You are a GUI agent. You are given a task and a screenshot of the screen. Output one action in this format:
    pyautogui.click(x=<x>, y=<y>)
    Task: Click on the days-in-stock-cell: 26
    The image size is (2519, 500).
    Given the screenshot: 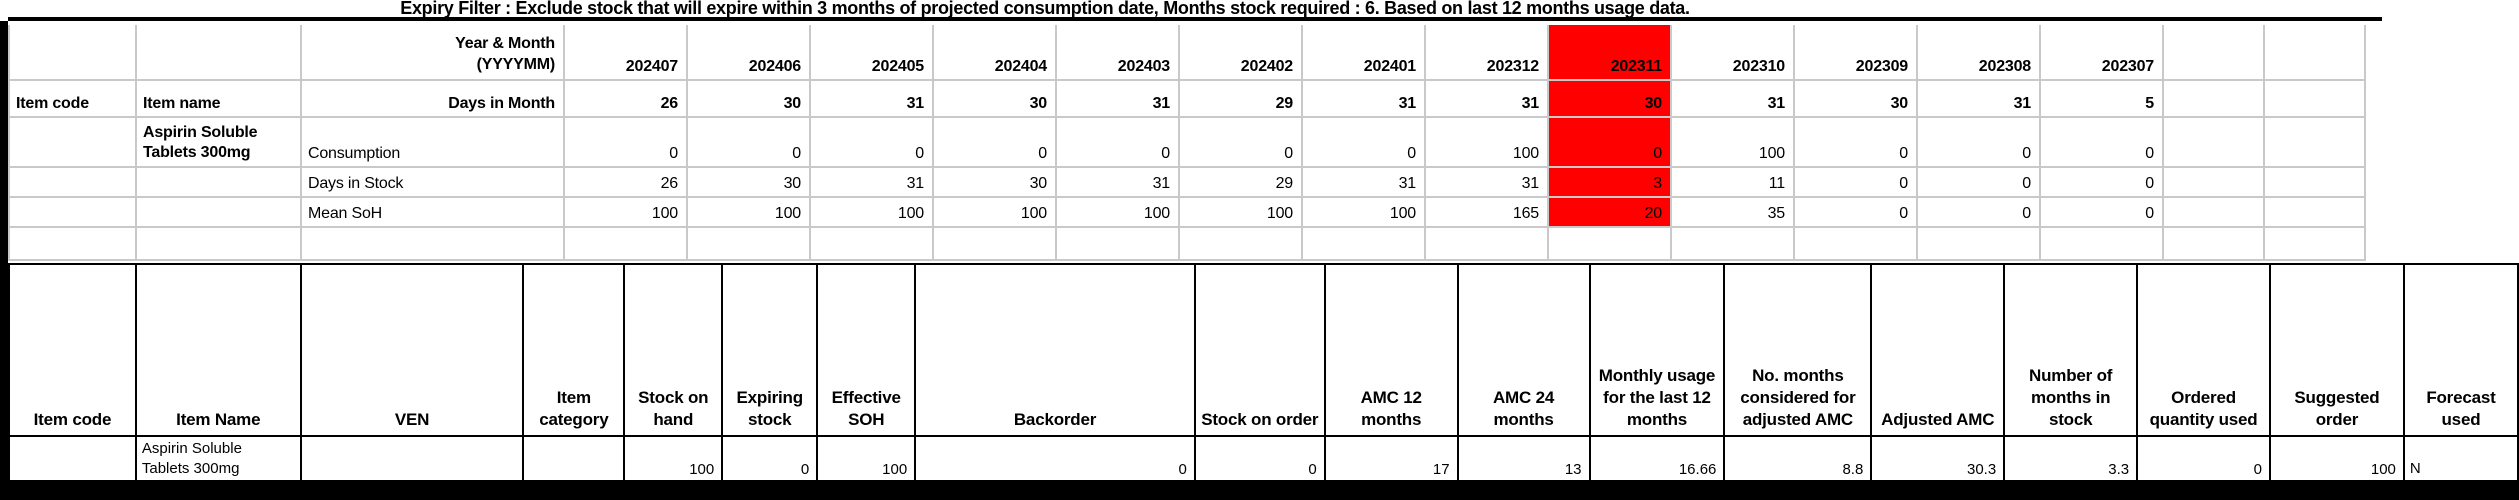 What is the action you would take?
    pyautogui.click(x=625, y=182)
    